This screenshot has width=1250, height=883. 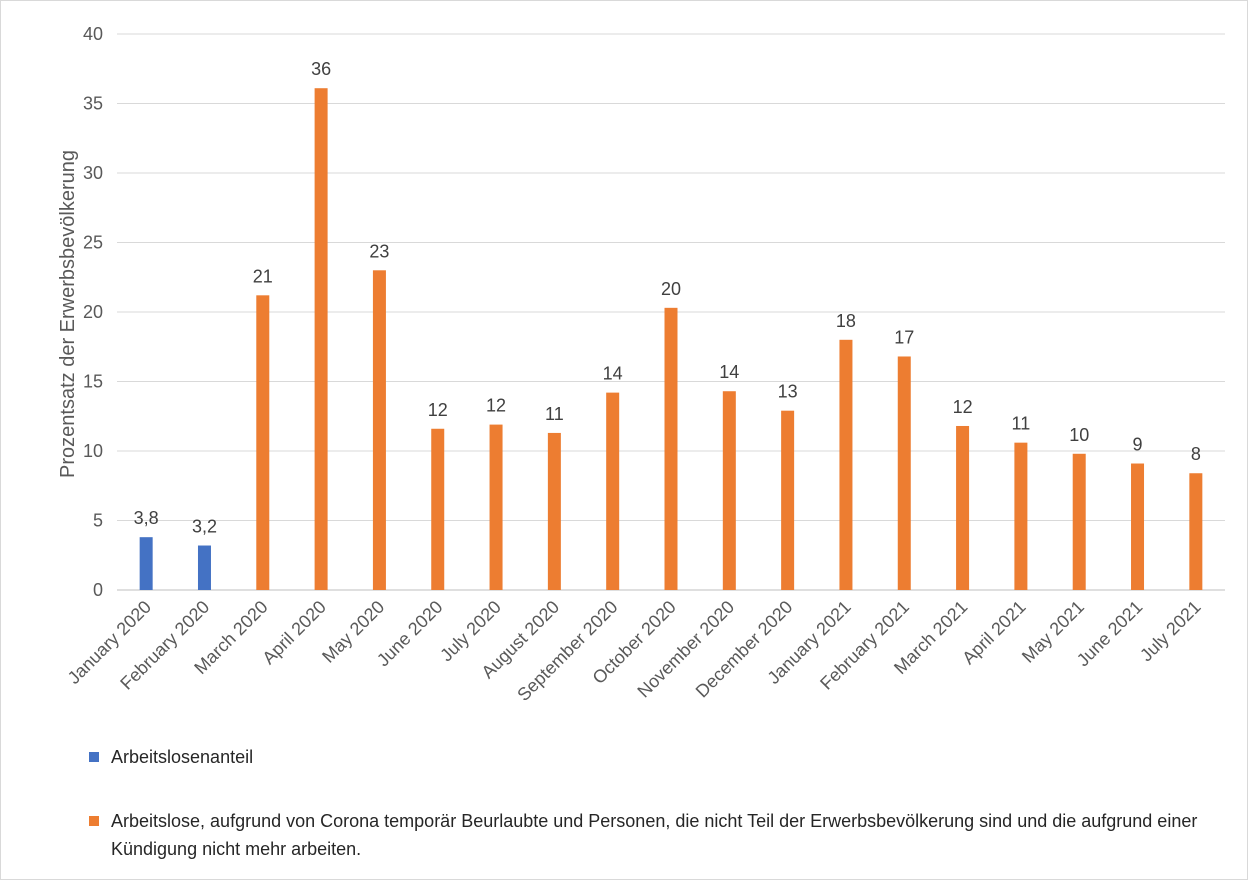 I want to click on y-tick-label: 20, so click(x=93, y=312).